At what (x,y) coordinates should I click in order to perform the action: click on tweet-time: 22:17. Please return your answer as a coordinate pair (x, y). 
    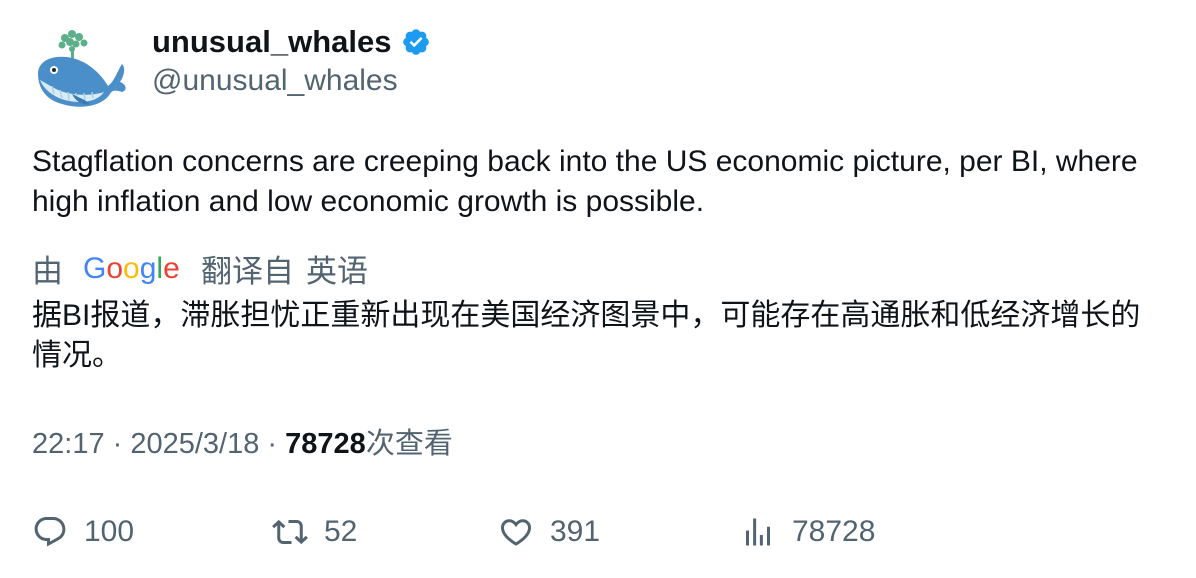
    Looking at the image, I should click on (68, 444).